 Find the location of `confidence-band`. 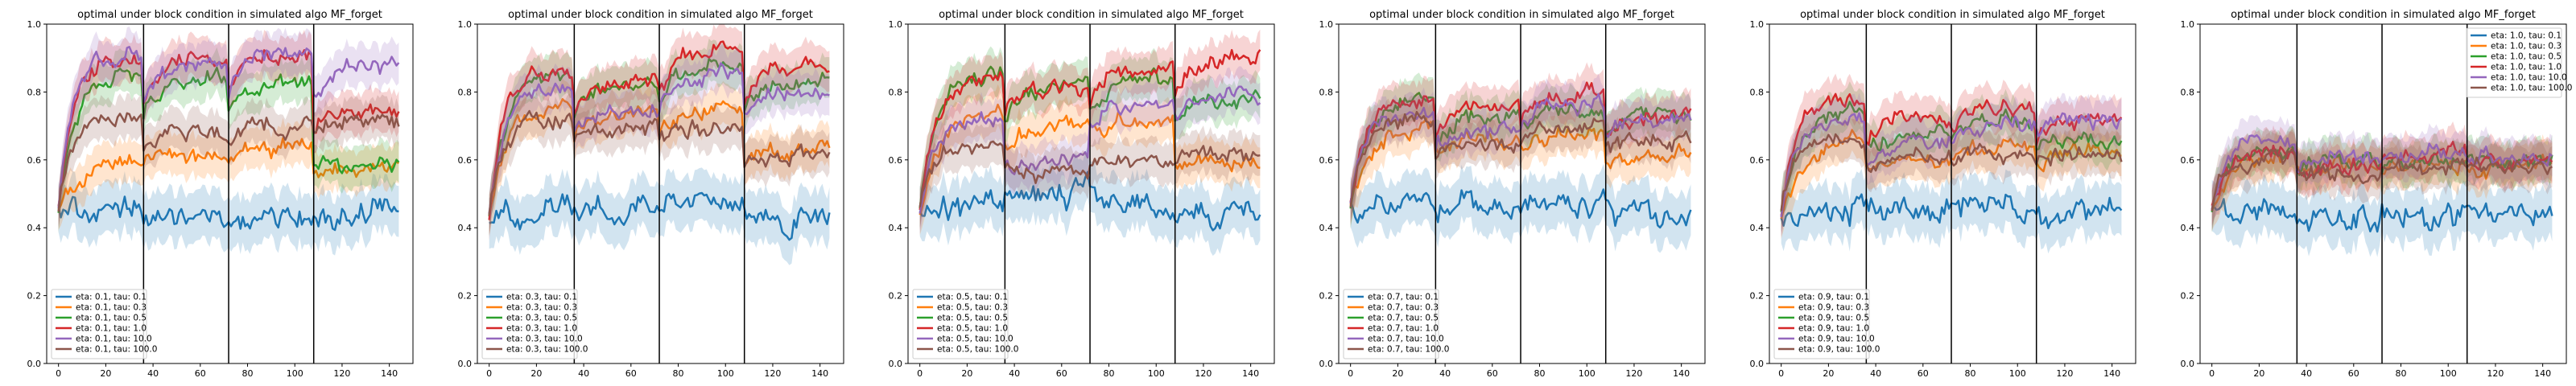

confidence-band is located at coordinates (228, 140).